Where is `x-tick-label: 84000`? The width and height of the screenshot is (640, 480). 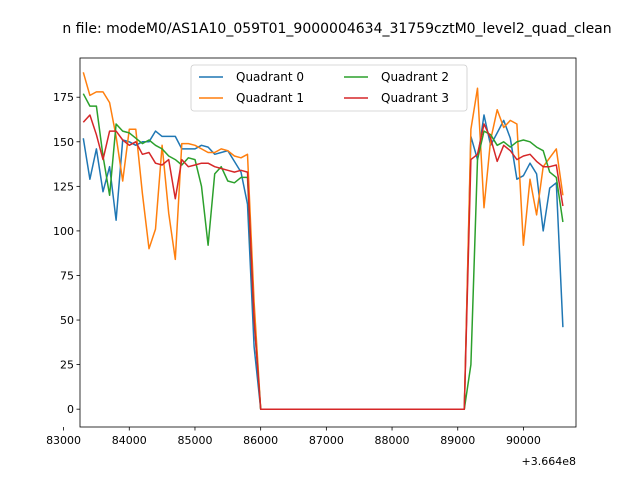 x-tick-label: 84000 is located at coordinates (129, 440).